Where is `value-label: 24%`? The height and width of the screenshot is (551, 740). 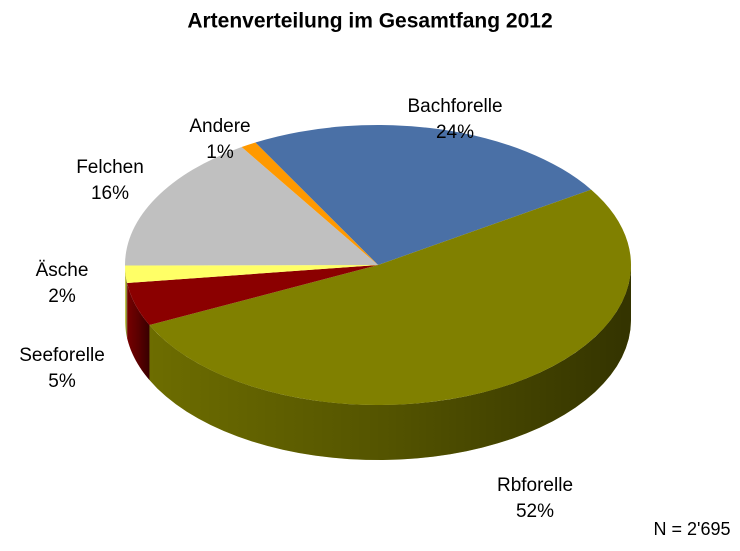 value-label: 24% is located at coordinates (455, 132).